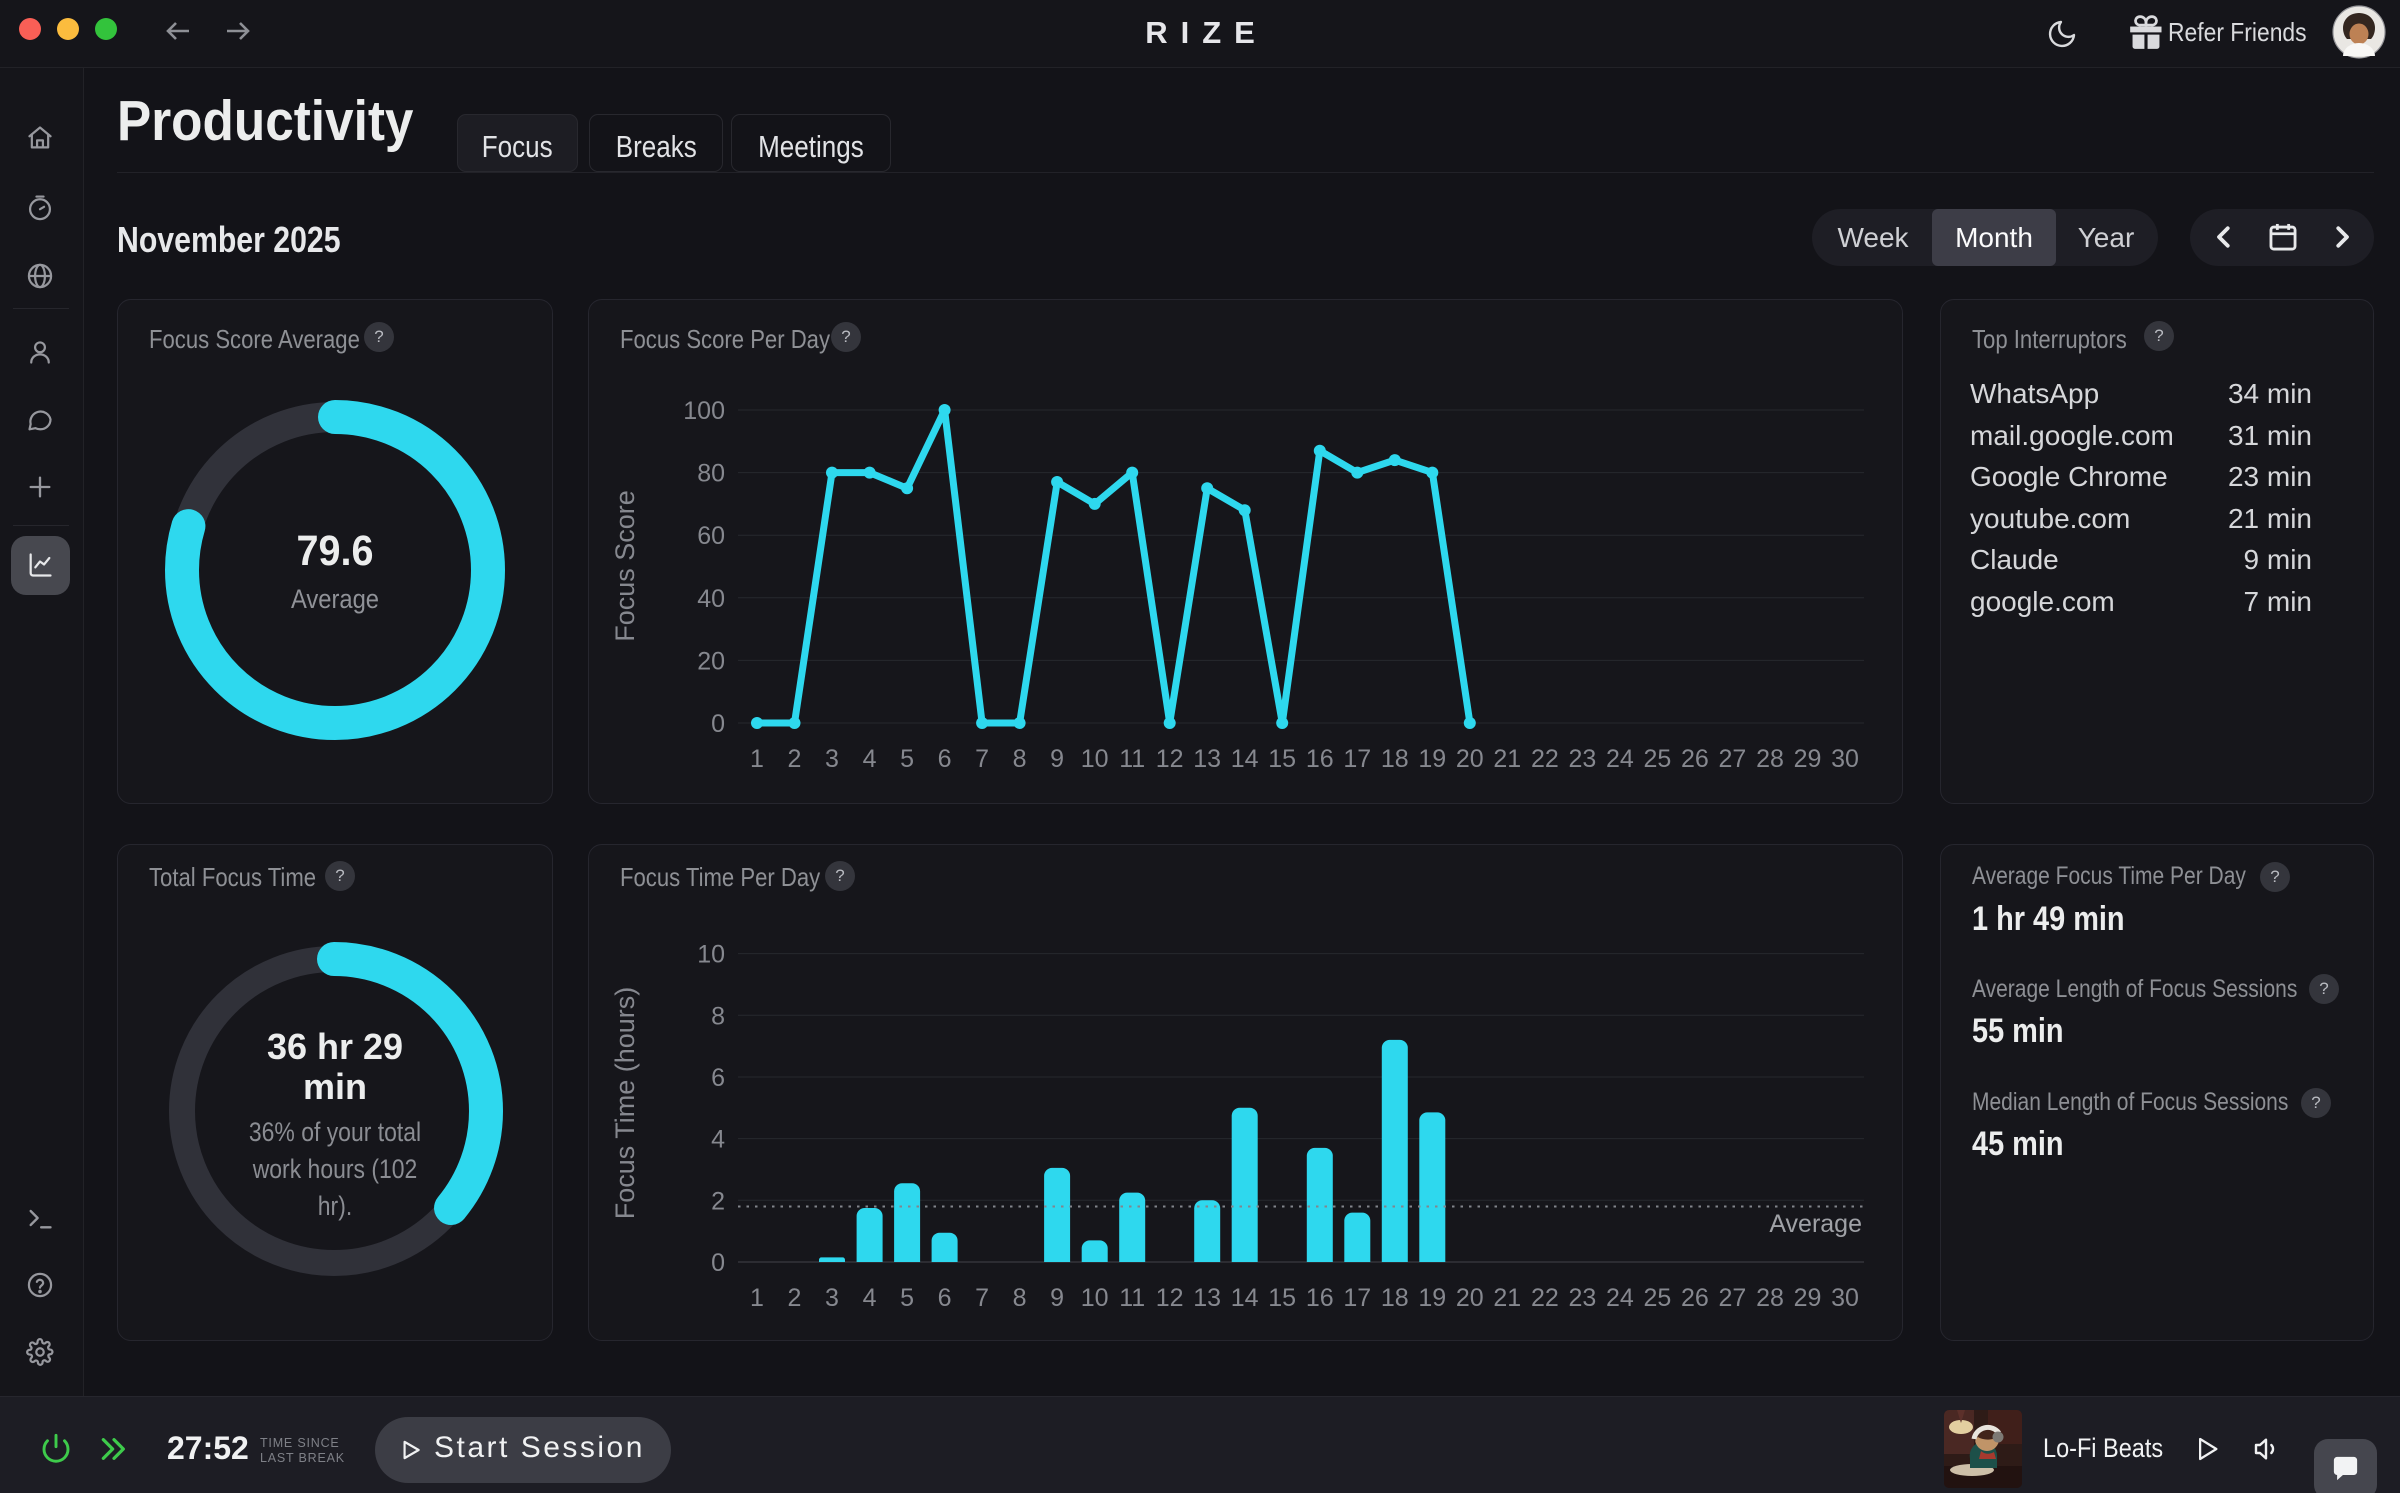 This screenshot has width=2400, height=1493. Describe the element at coordinates (704, 411) in the screenshot. I see `svg-text: 100` at that location.